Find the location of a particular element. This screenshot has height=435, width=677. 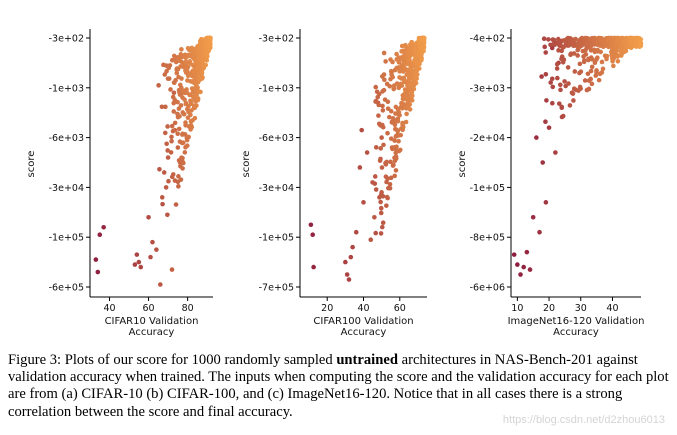

y-tick-label: -6e+03 is located at coordinates (66, 138).